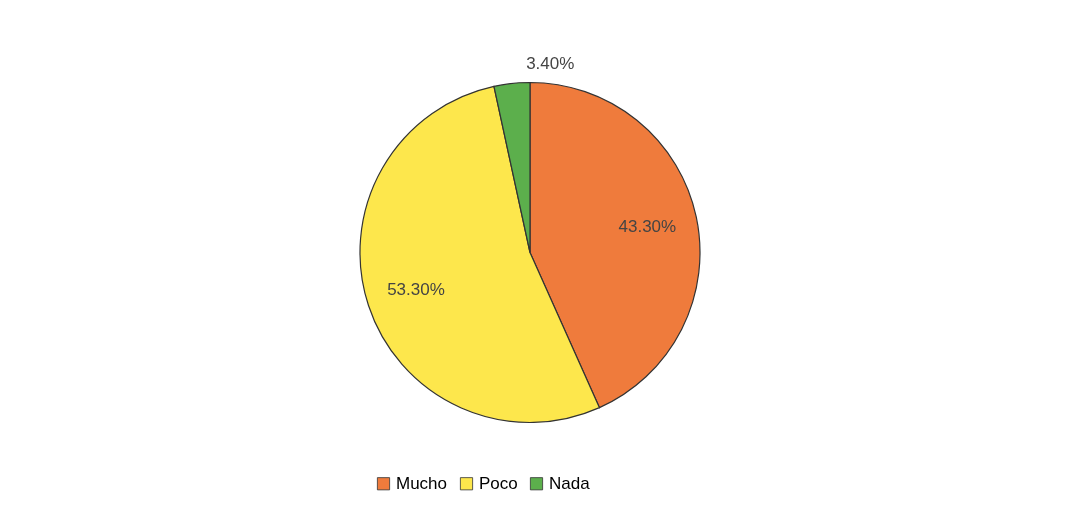  Describe the element at coordinates (647, 227) in the screenshot. I see `data-label: 43.30%` at that location.